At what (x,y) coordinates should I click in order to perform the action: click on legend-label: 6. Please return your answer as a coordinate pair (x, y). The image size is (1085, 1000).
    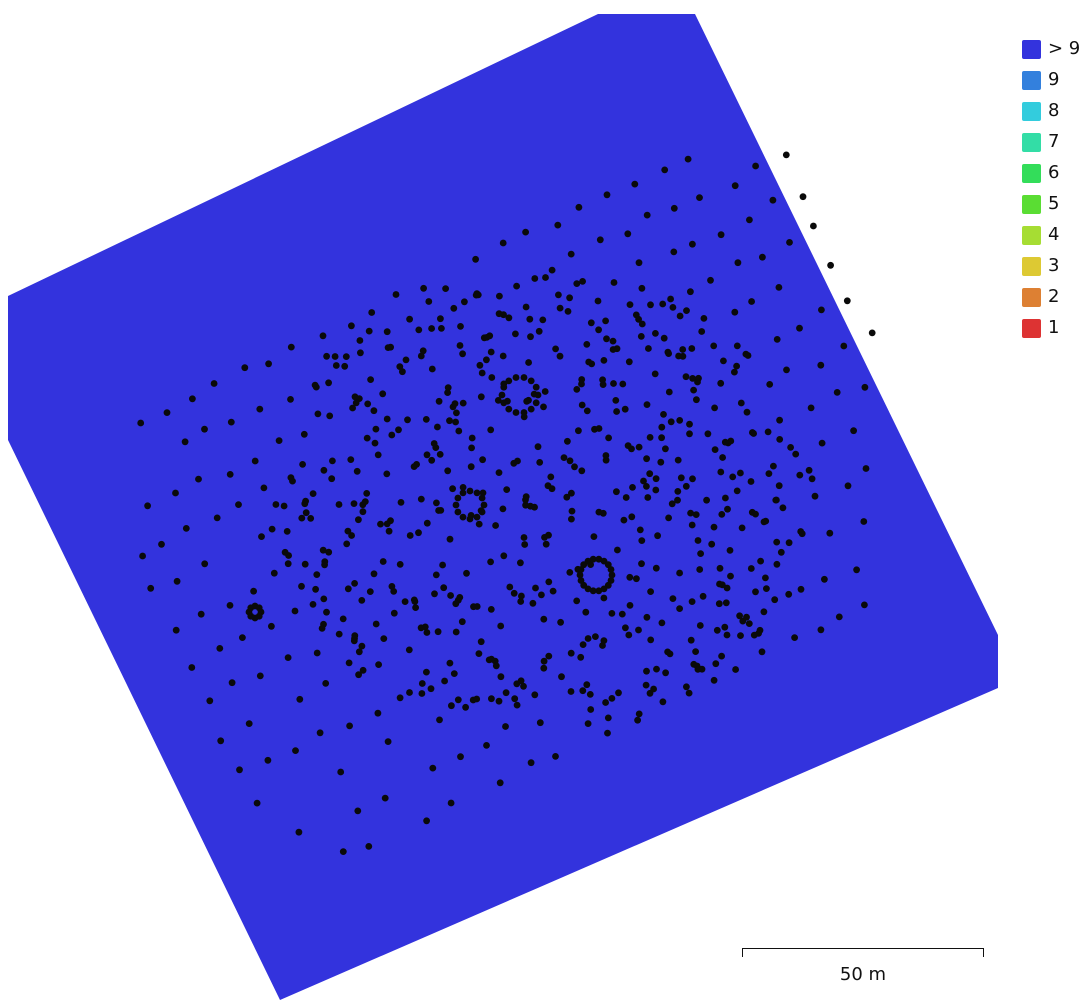
    Looking at the image, I should click on (1053, 173).